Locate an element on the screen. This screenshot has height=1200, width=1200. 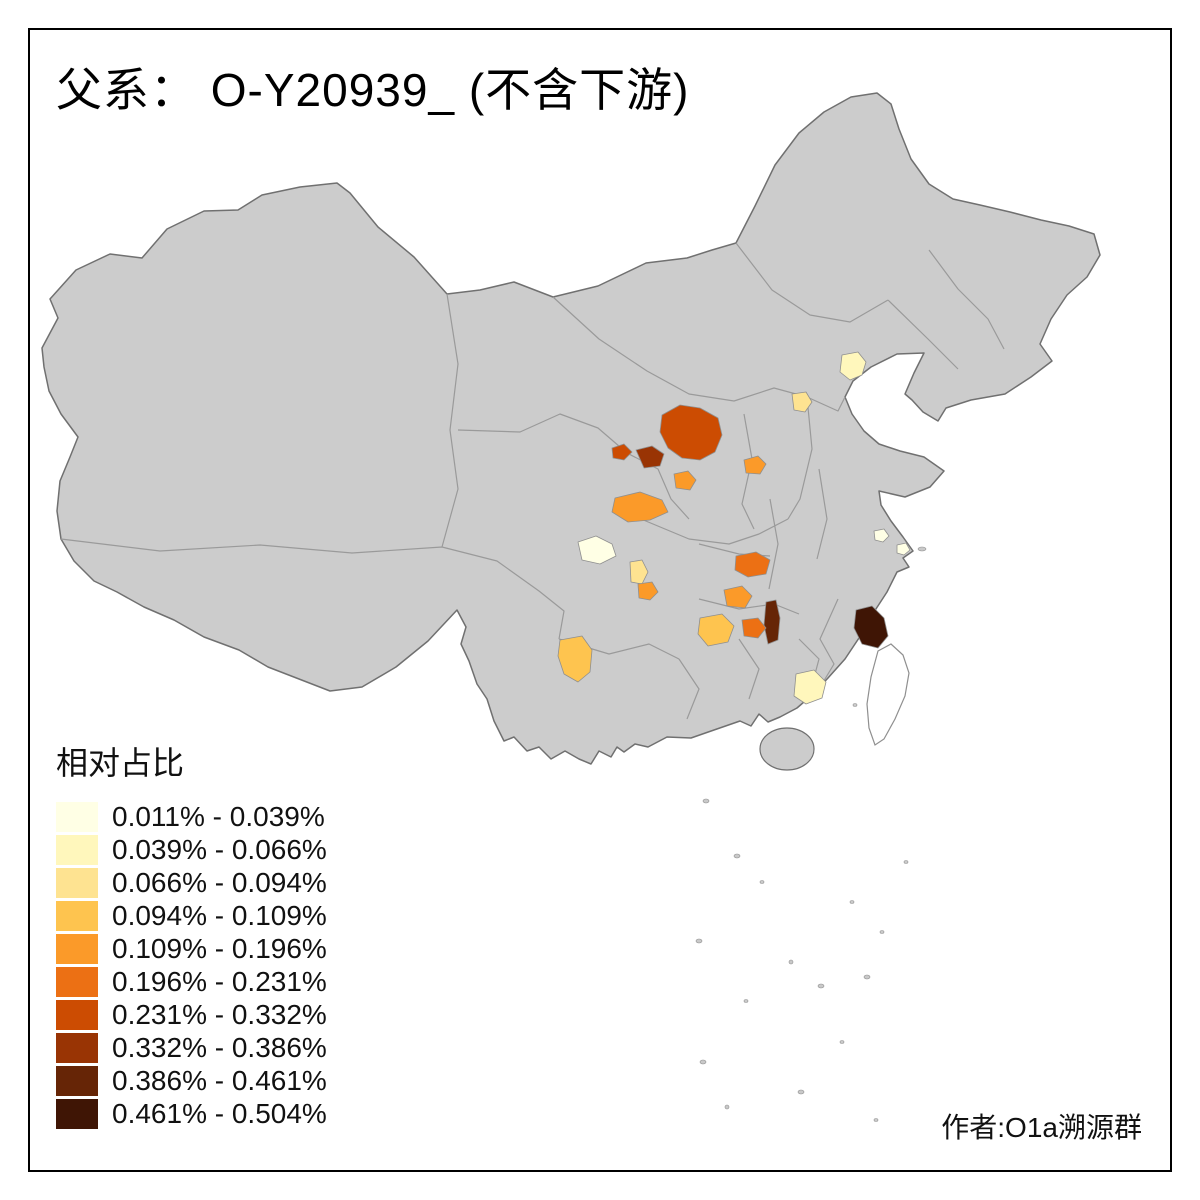
legend-row: 0.066% - 0.094% is located at coordinates (191, 882).